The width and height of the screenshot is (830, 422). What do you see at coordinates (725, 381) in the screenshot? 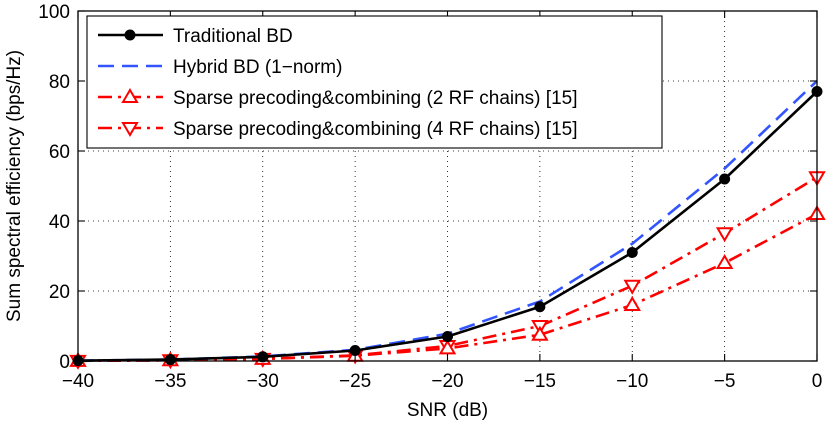
I see `x-tick-label: −5` at bounding box center [725, 381].